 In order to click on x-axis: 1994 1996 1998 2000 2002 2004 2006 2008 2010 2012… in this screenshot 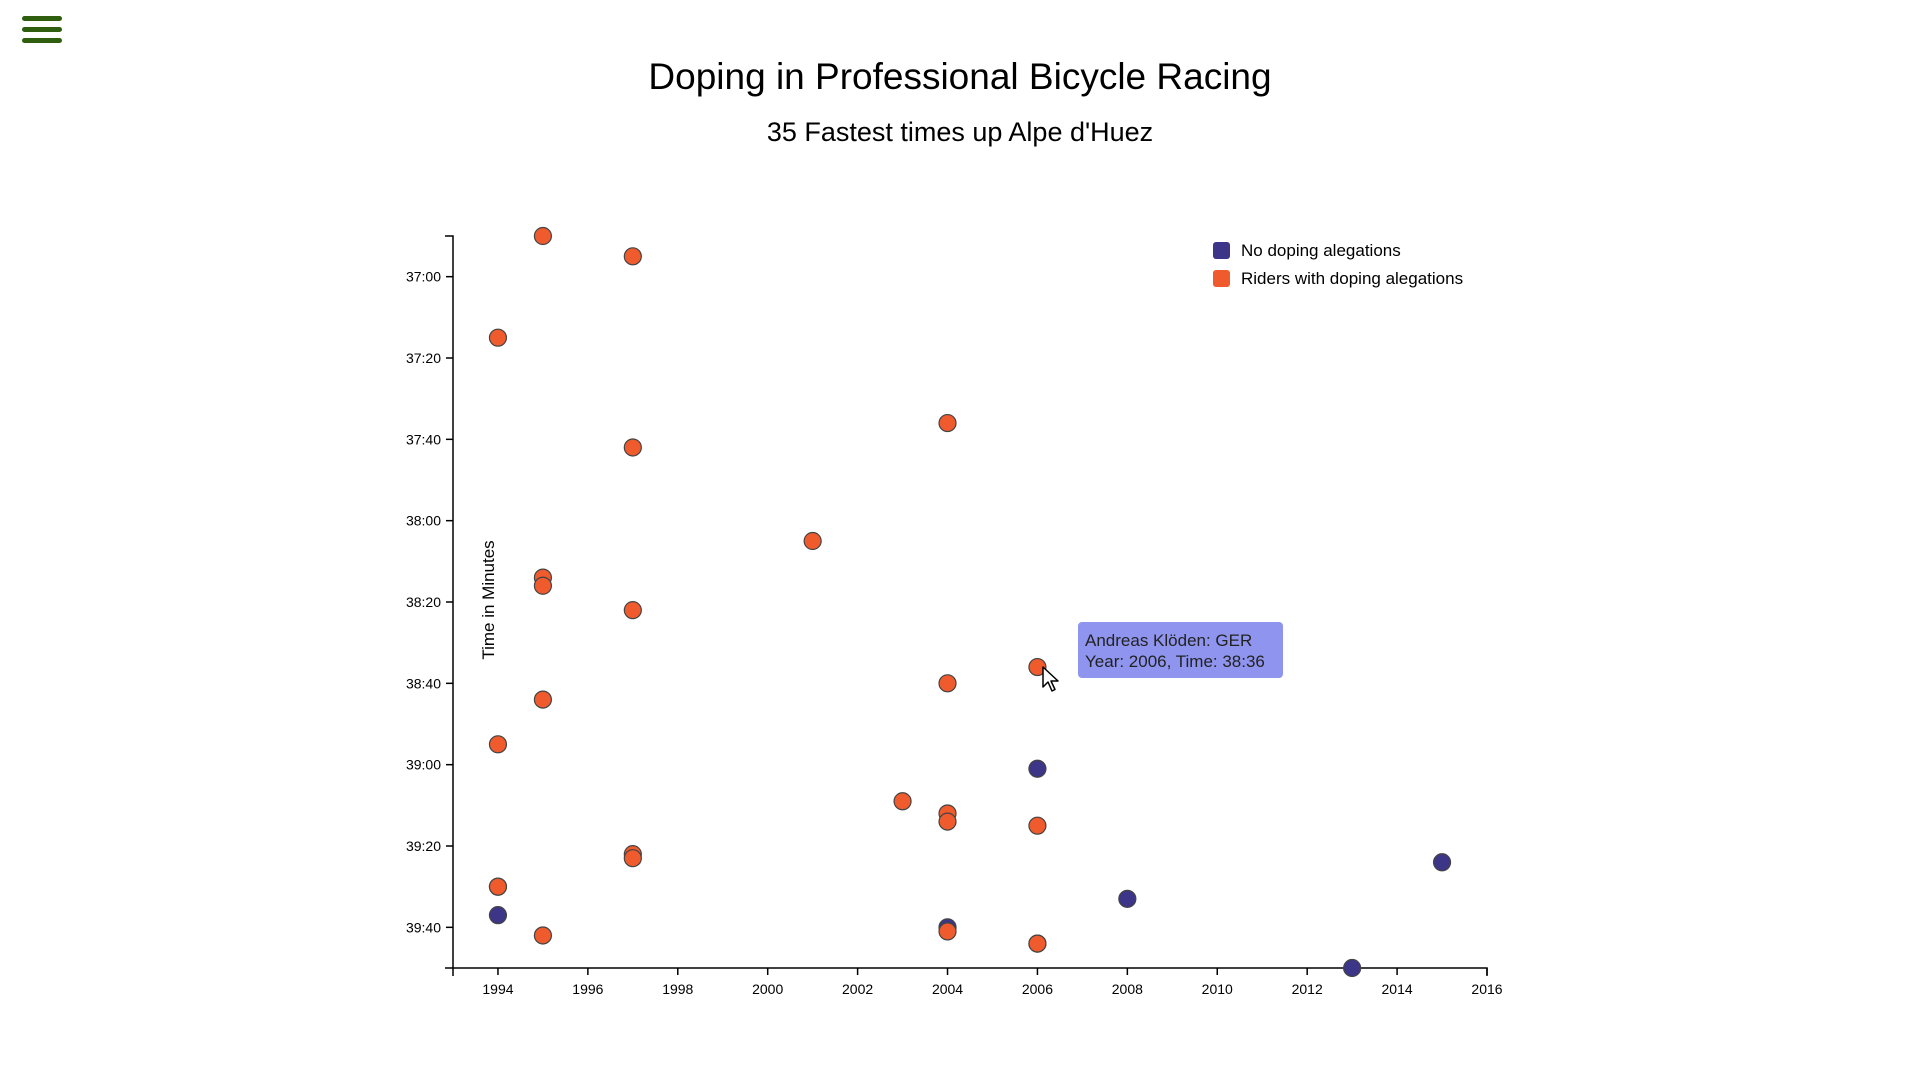, I will do `click(977, 982)`.